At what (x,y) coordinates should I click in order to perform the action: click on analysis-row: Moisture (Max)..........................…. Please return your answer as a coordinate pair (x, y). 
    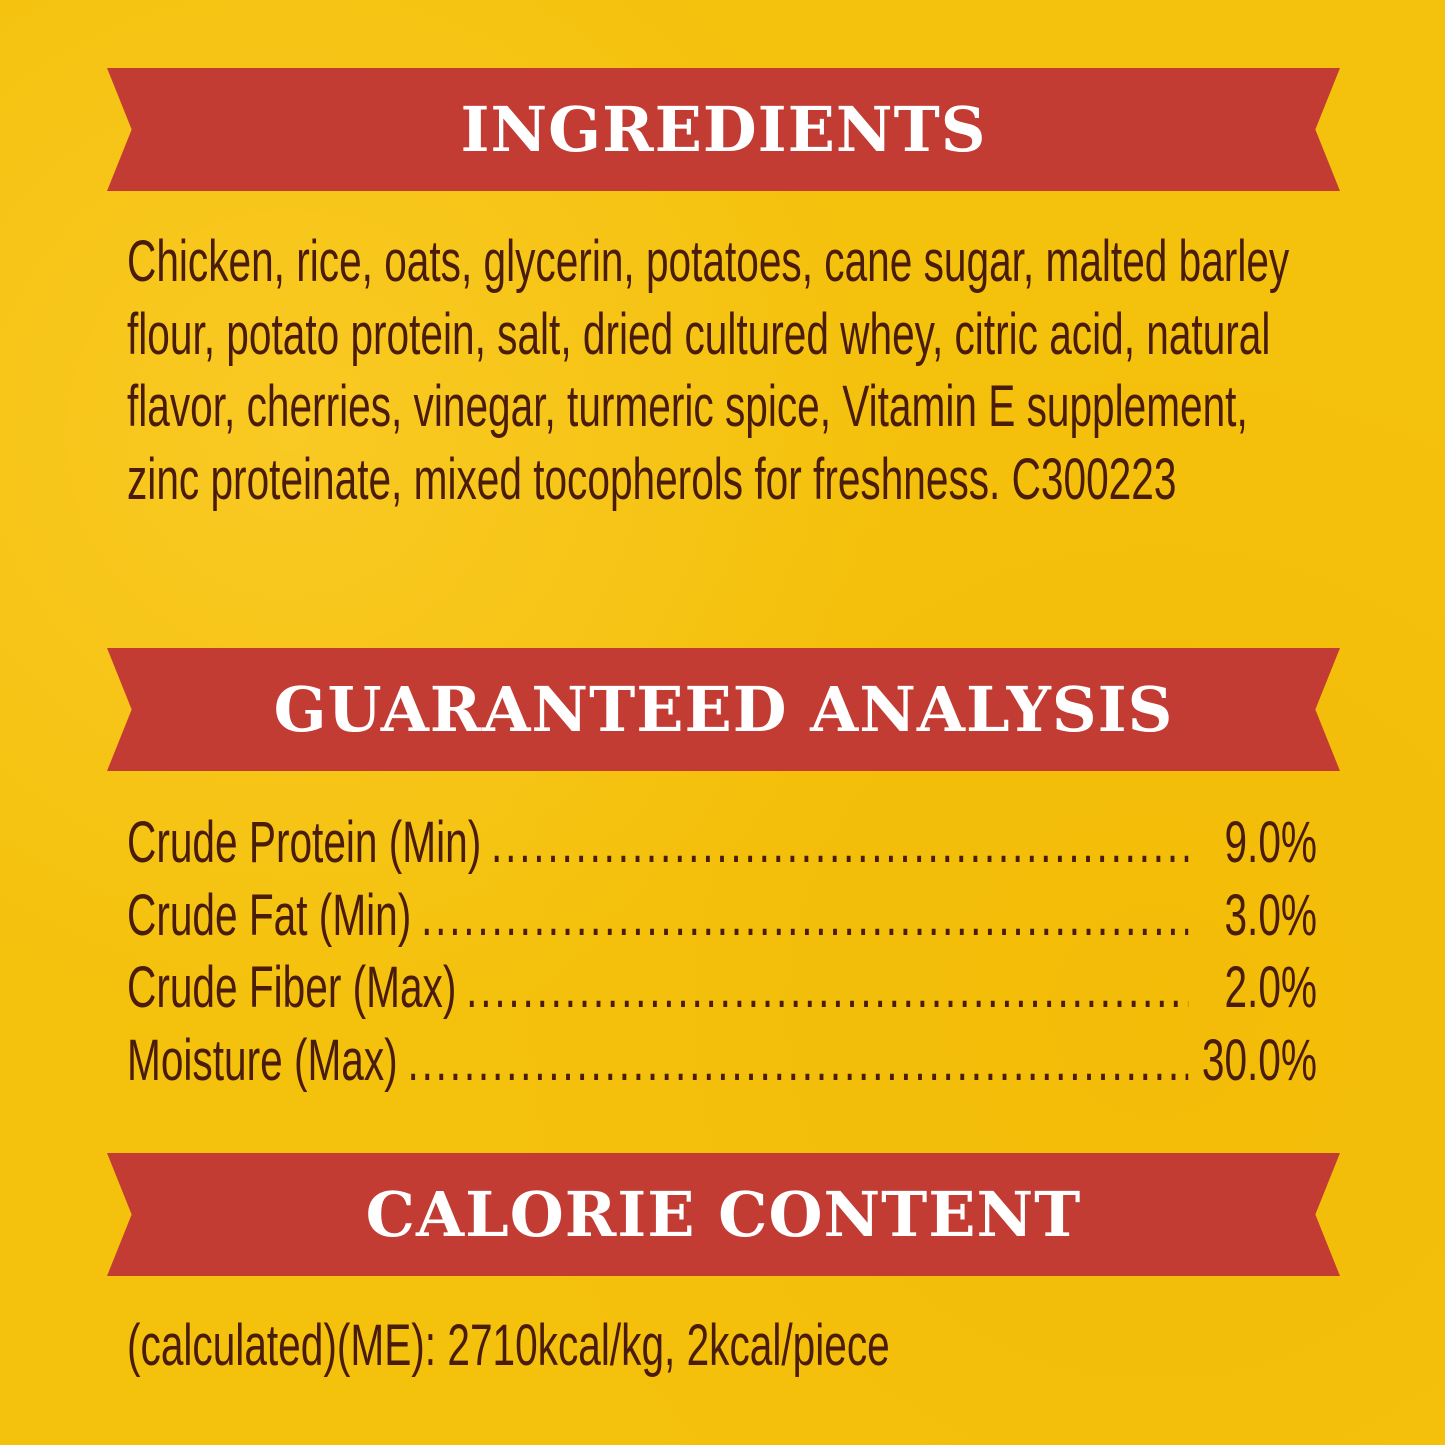
    Looking at the image, I should click on (722, 1061).